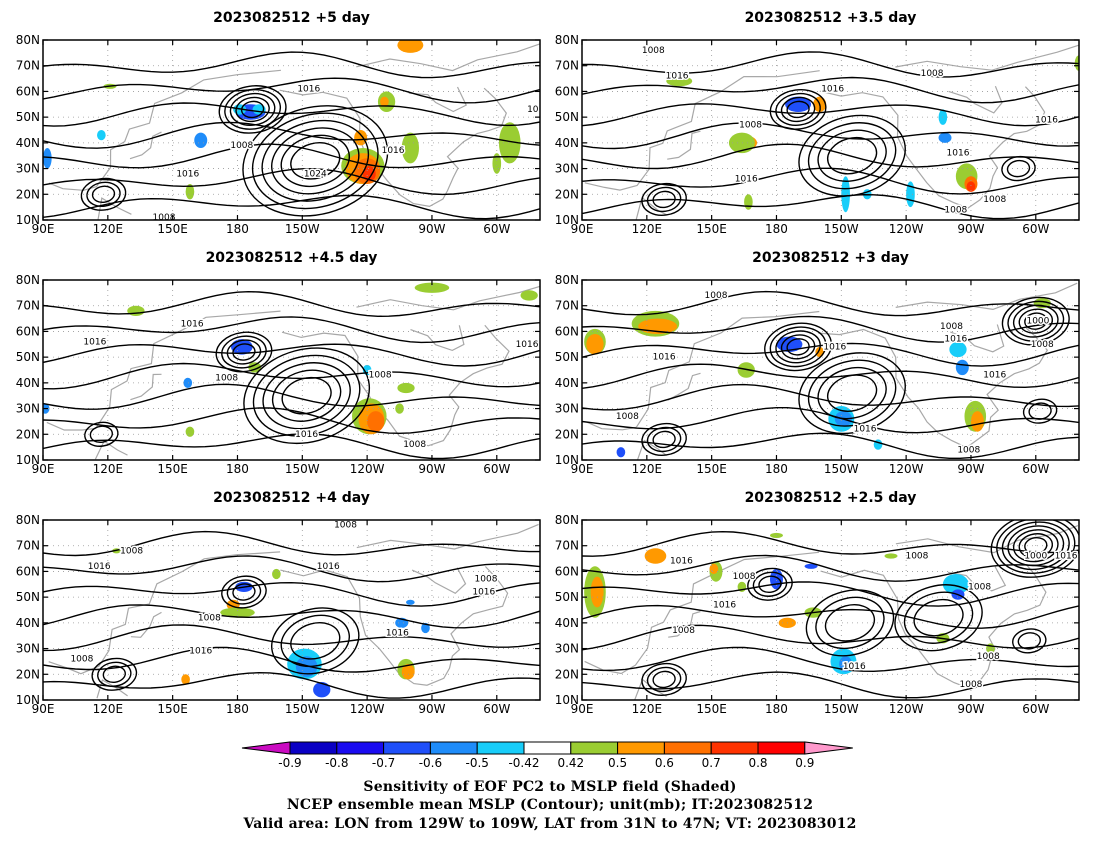 The image size is (1100, 850). Describe the element at coordinates (535, 110) in the screenshot. I see `contour-label: 101` at that location.